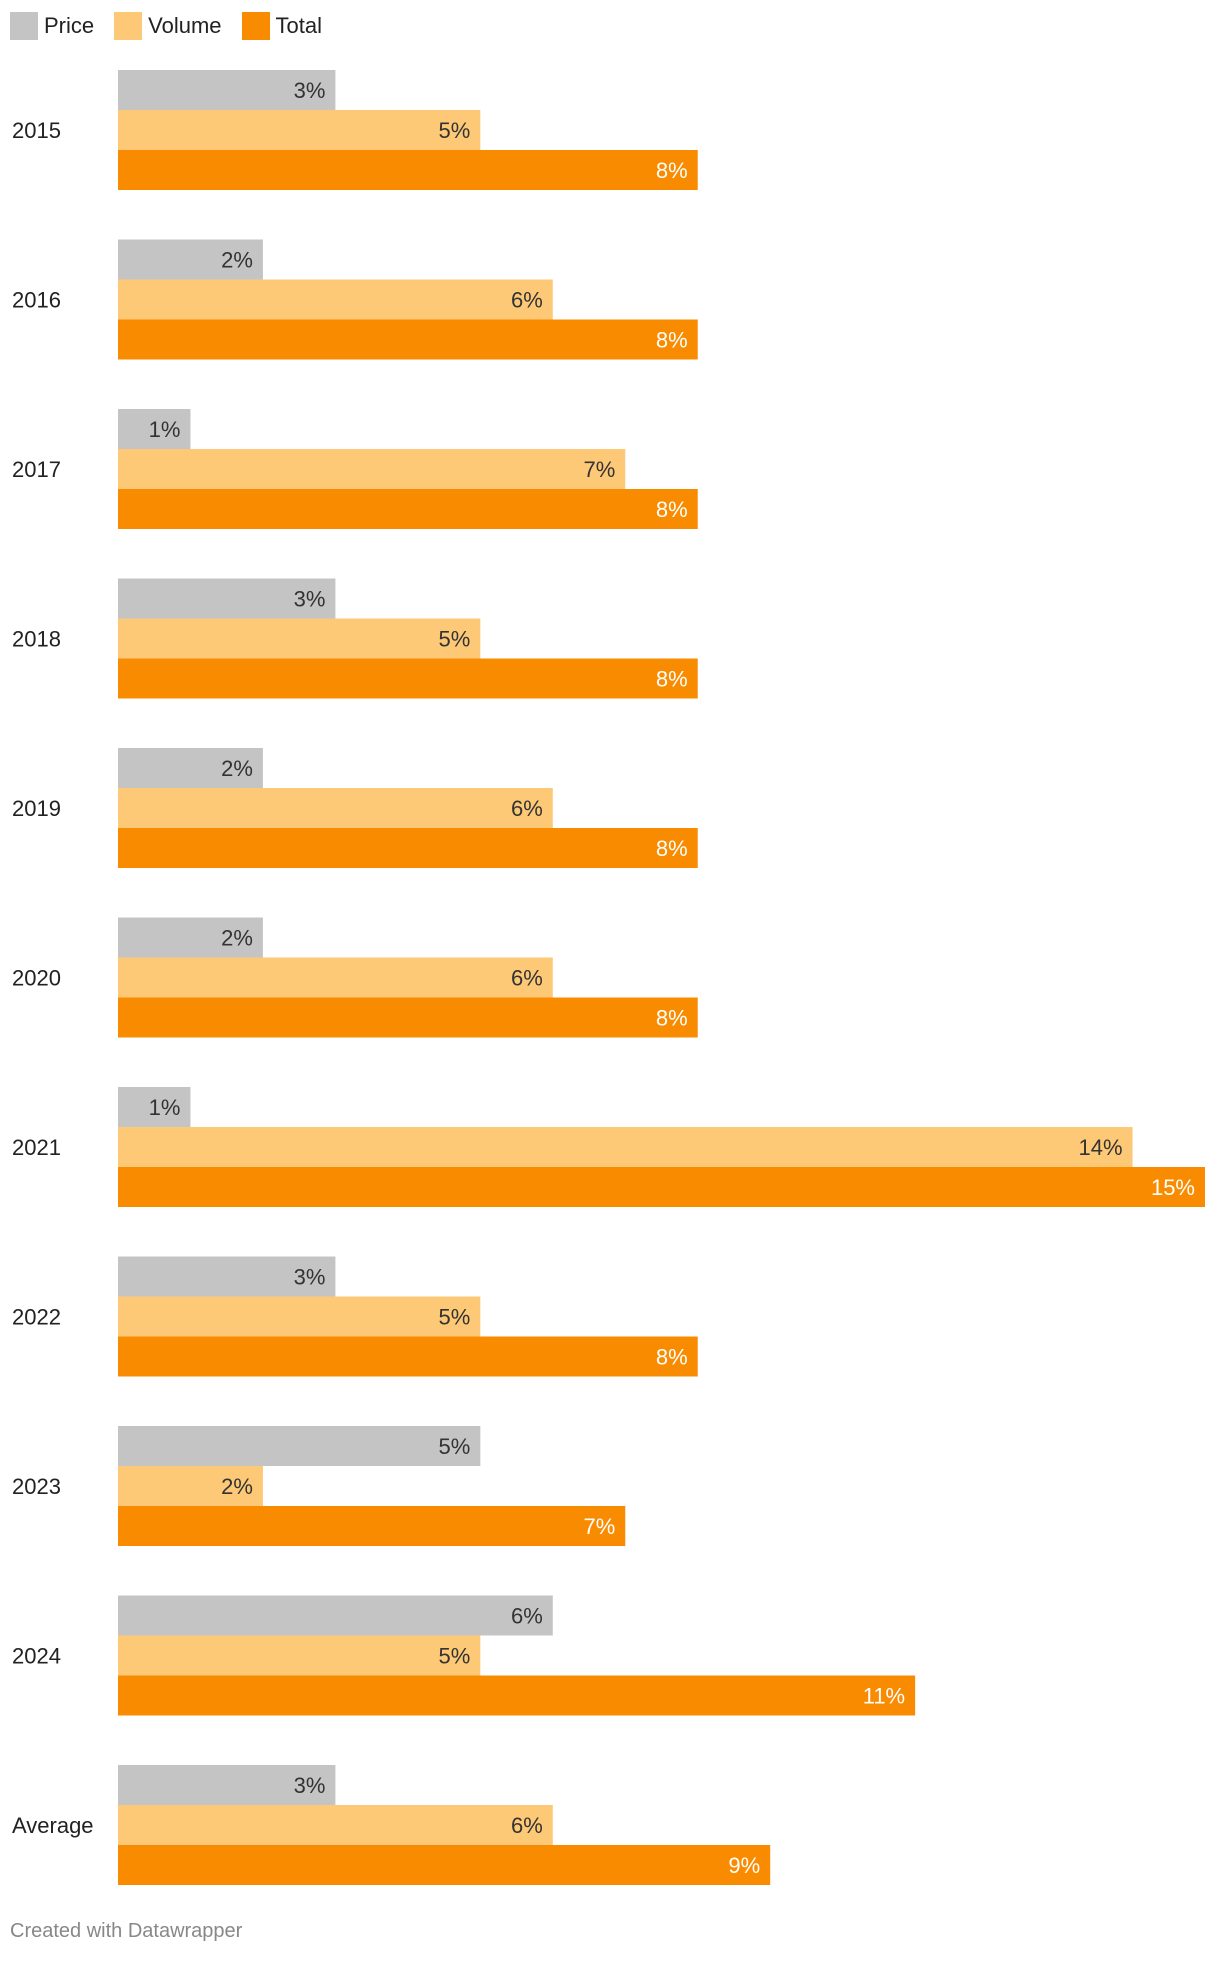  I want to click on category-label: 2015, so click(36, 130).